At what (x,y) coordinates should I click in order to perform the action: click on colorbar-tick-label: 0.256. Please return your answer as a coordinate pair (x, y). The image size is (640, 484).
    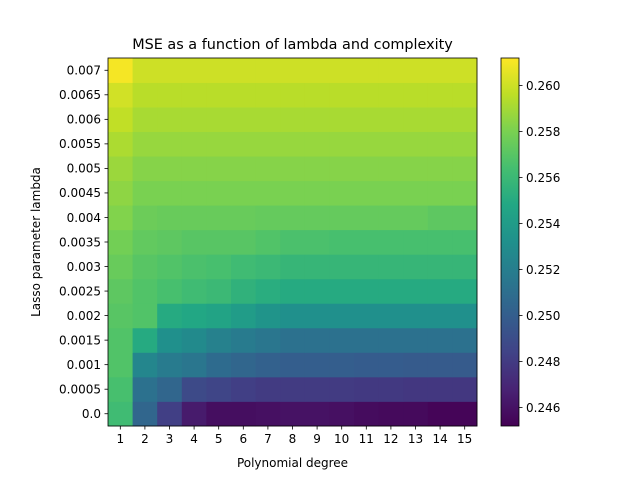
    Looking at the image, I should click on (543, 178).